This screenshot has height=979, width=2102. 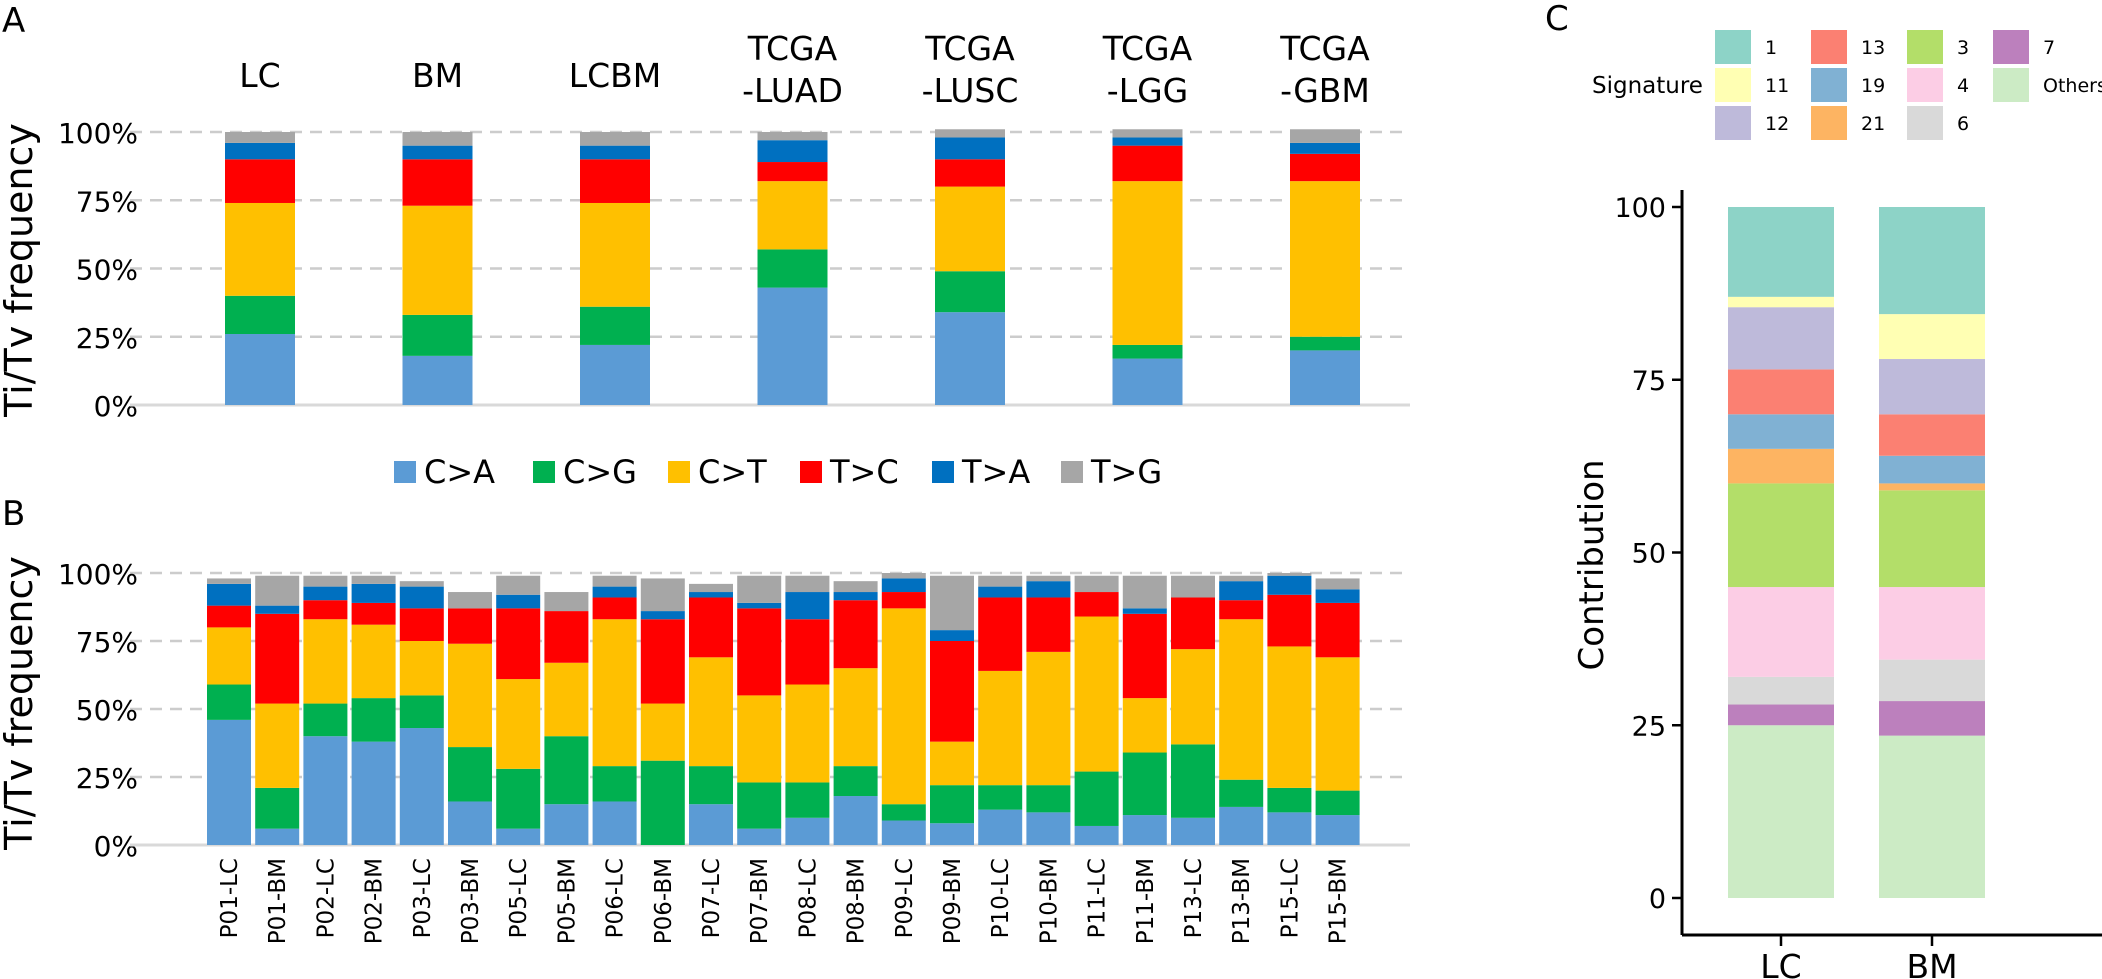 I want to click on sample-label: P13-LC, so click(x=1194, y=898).